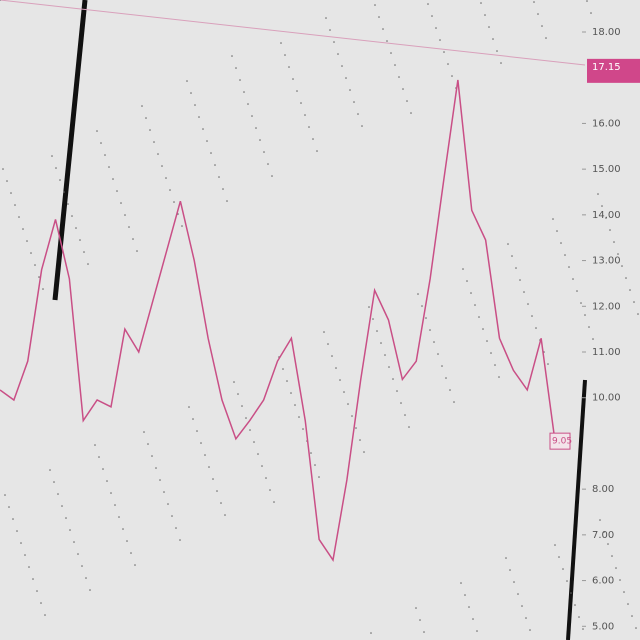 This screenshot has height=640, width=640. I want to click on y-tick-label: 11.00, so click(606, 352).